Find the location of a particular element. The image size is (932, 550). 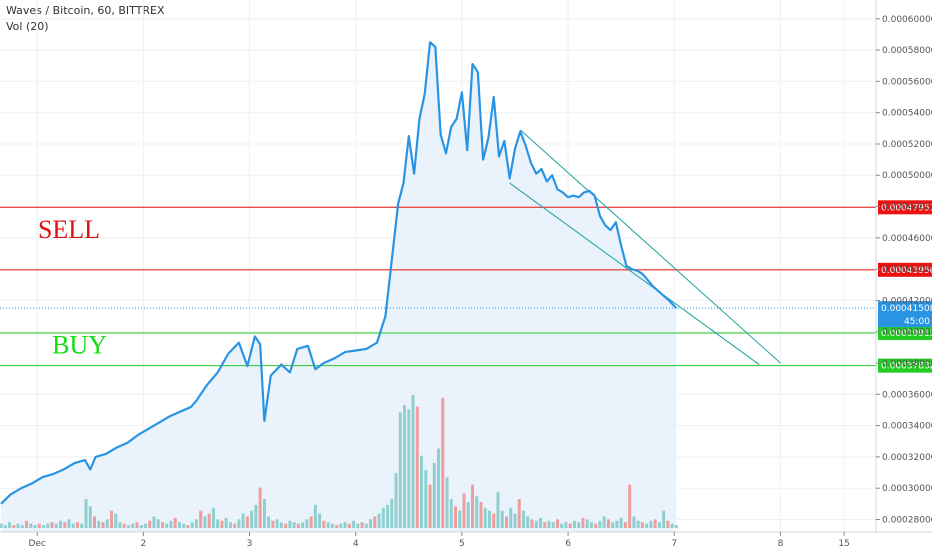

x-tick-label: 8 is located at coordinates (781, 544).